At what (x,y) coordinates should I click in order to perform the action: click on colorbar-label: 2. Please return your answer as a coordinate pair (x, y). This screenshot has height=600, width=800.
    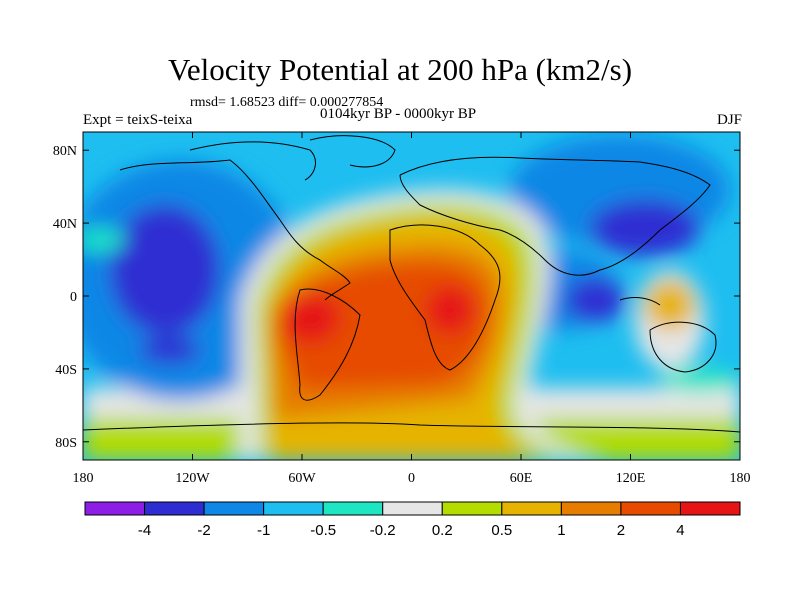
    Looking at the image, I should click on (621, 530).